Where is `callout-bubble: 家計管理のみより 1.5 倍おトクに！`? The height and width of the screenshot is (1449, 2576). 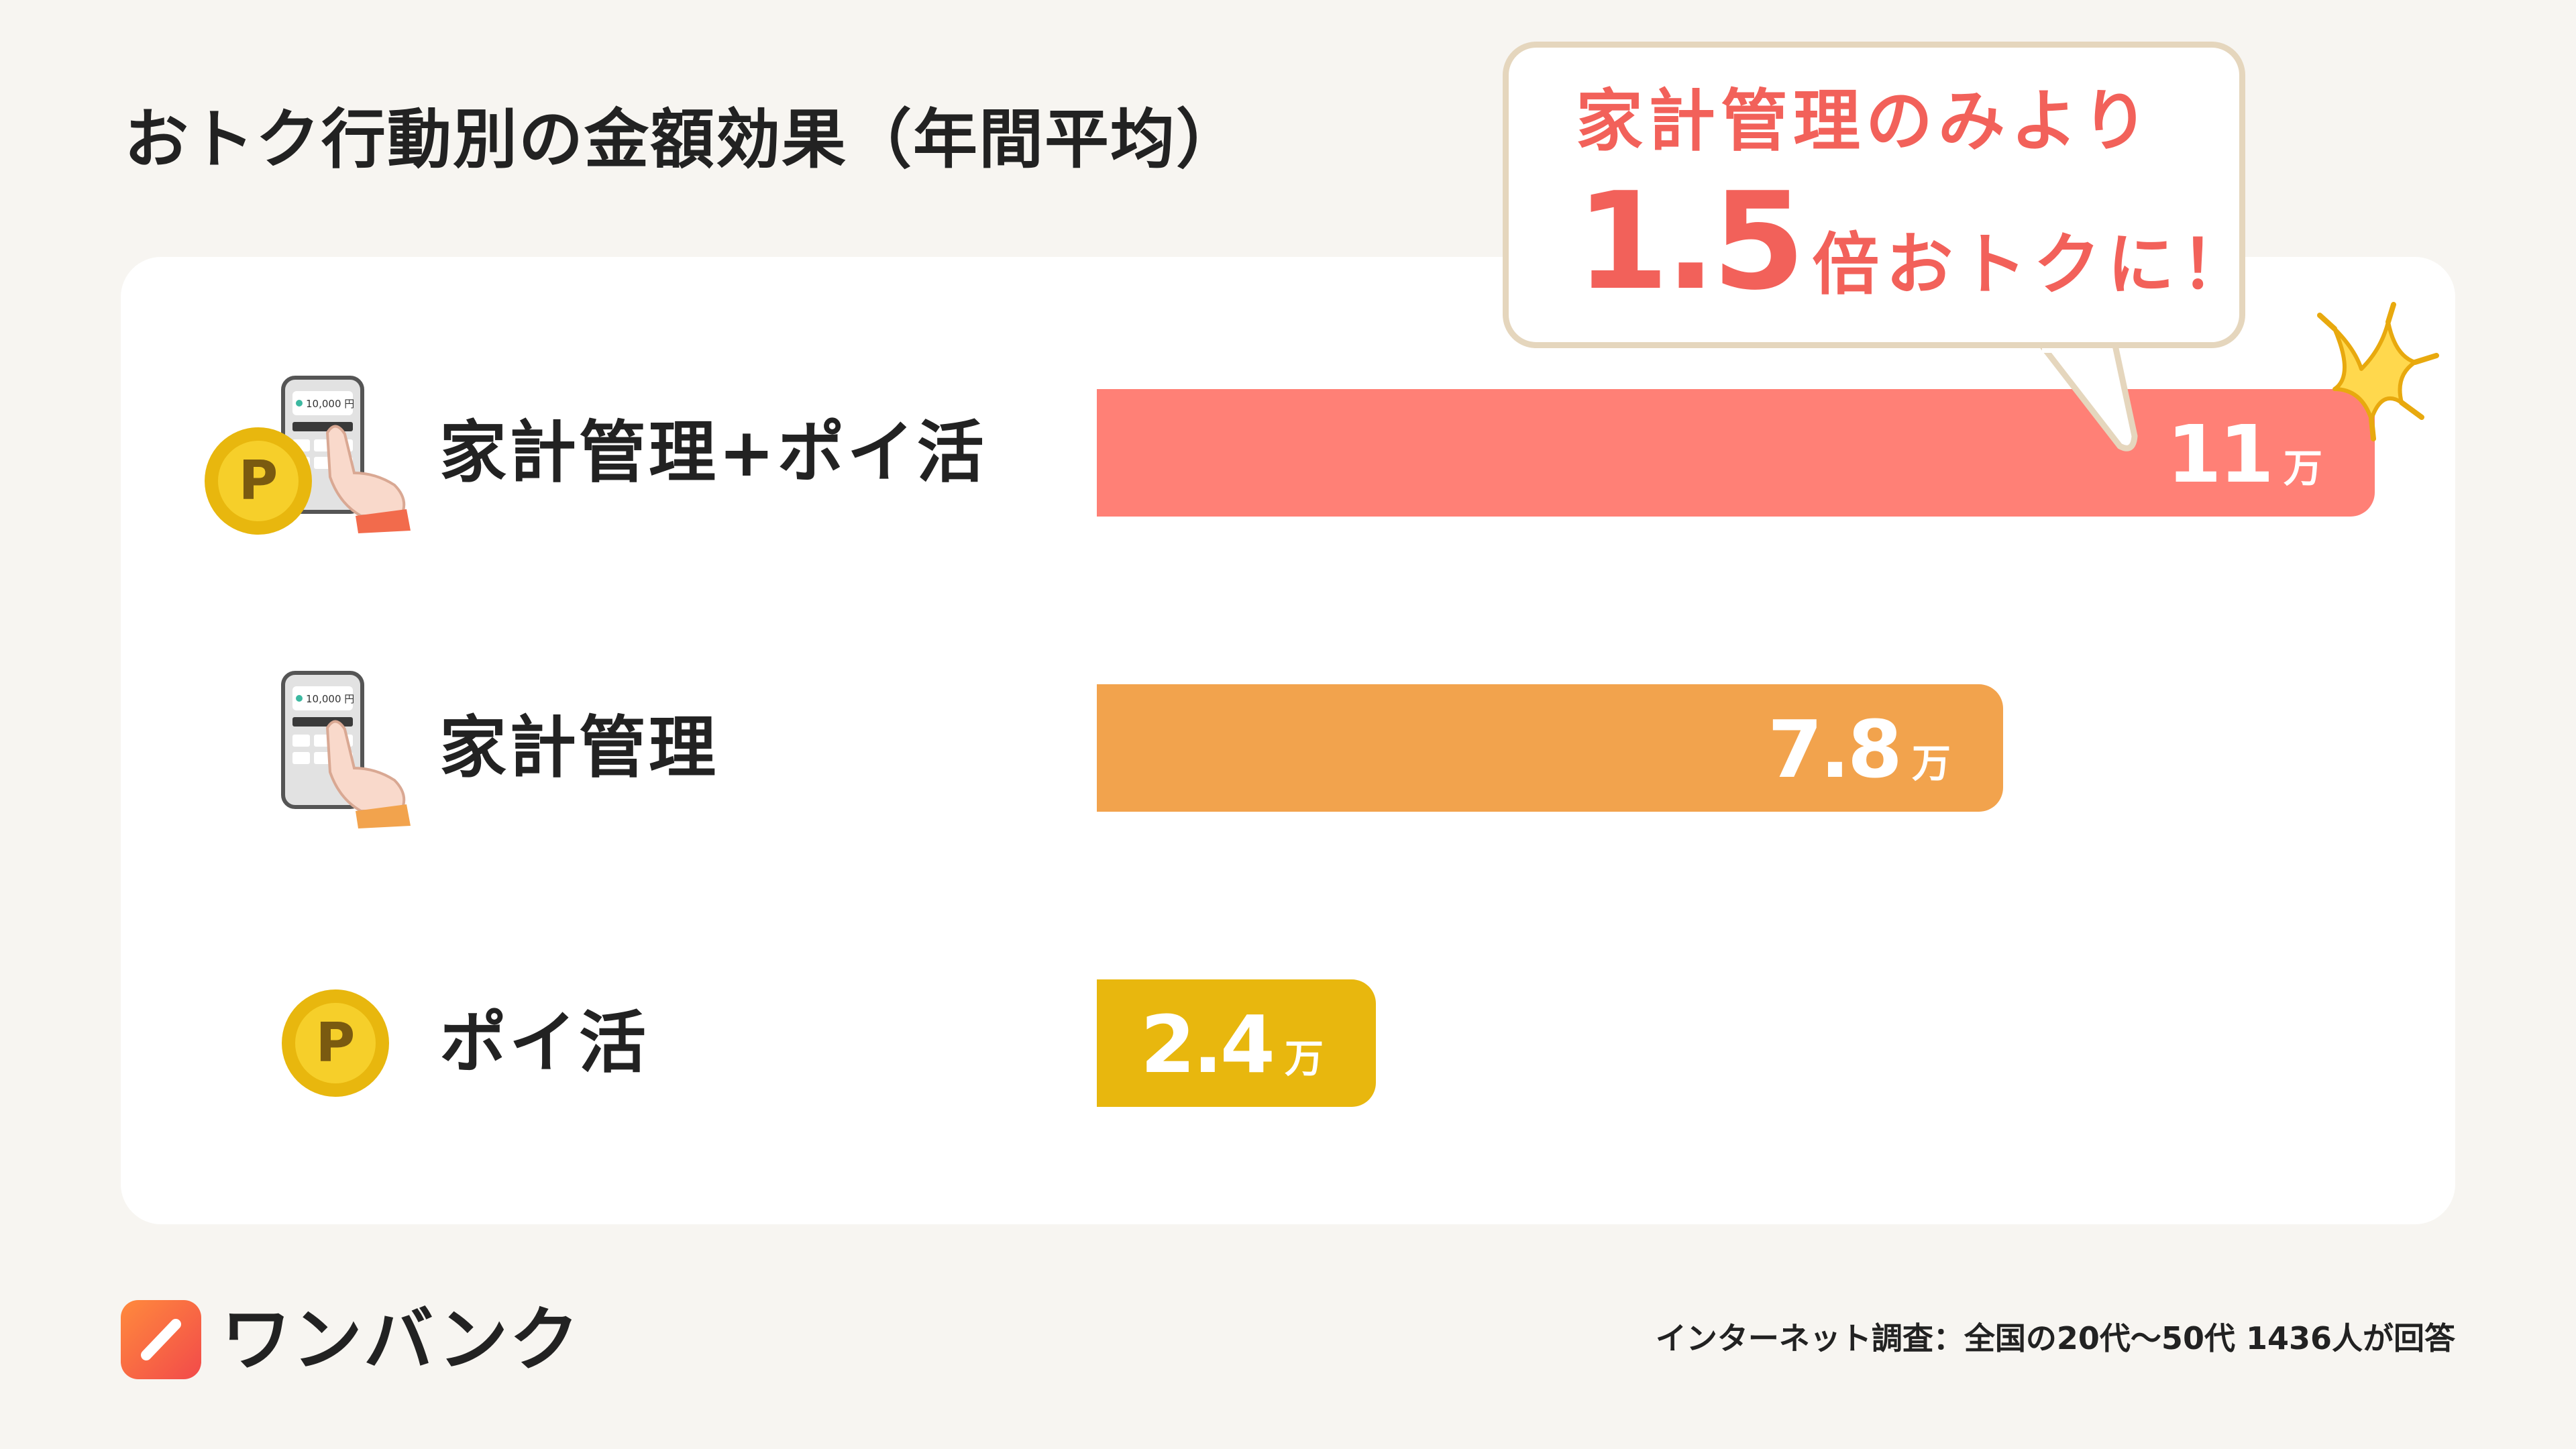
callout-bubble: 家計管理のみより 1.5 倍おトクに！ is located at coordinates (1875, 195).